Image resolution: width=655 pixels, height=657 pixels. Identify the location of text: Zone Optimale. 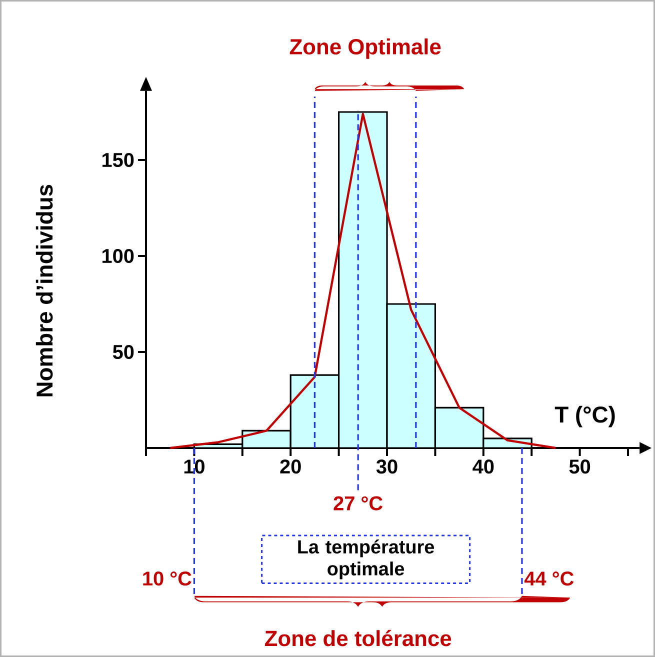
(365, 48).